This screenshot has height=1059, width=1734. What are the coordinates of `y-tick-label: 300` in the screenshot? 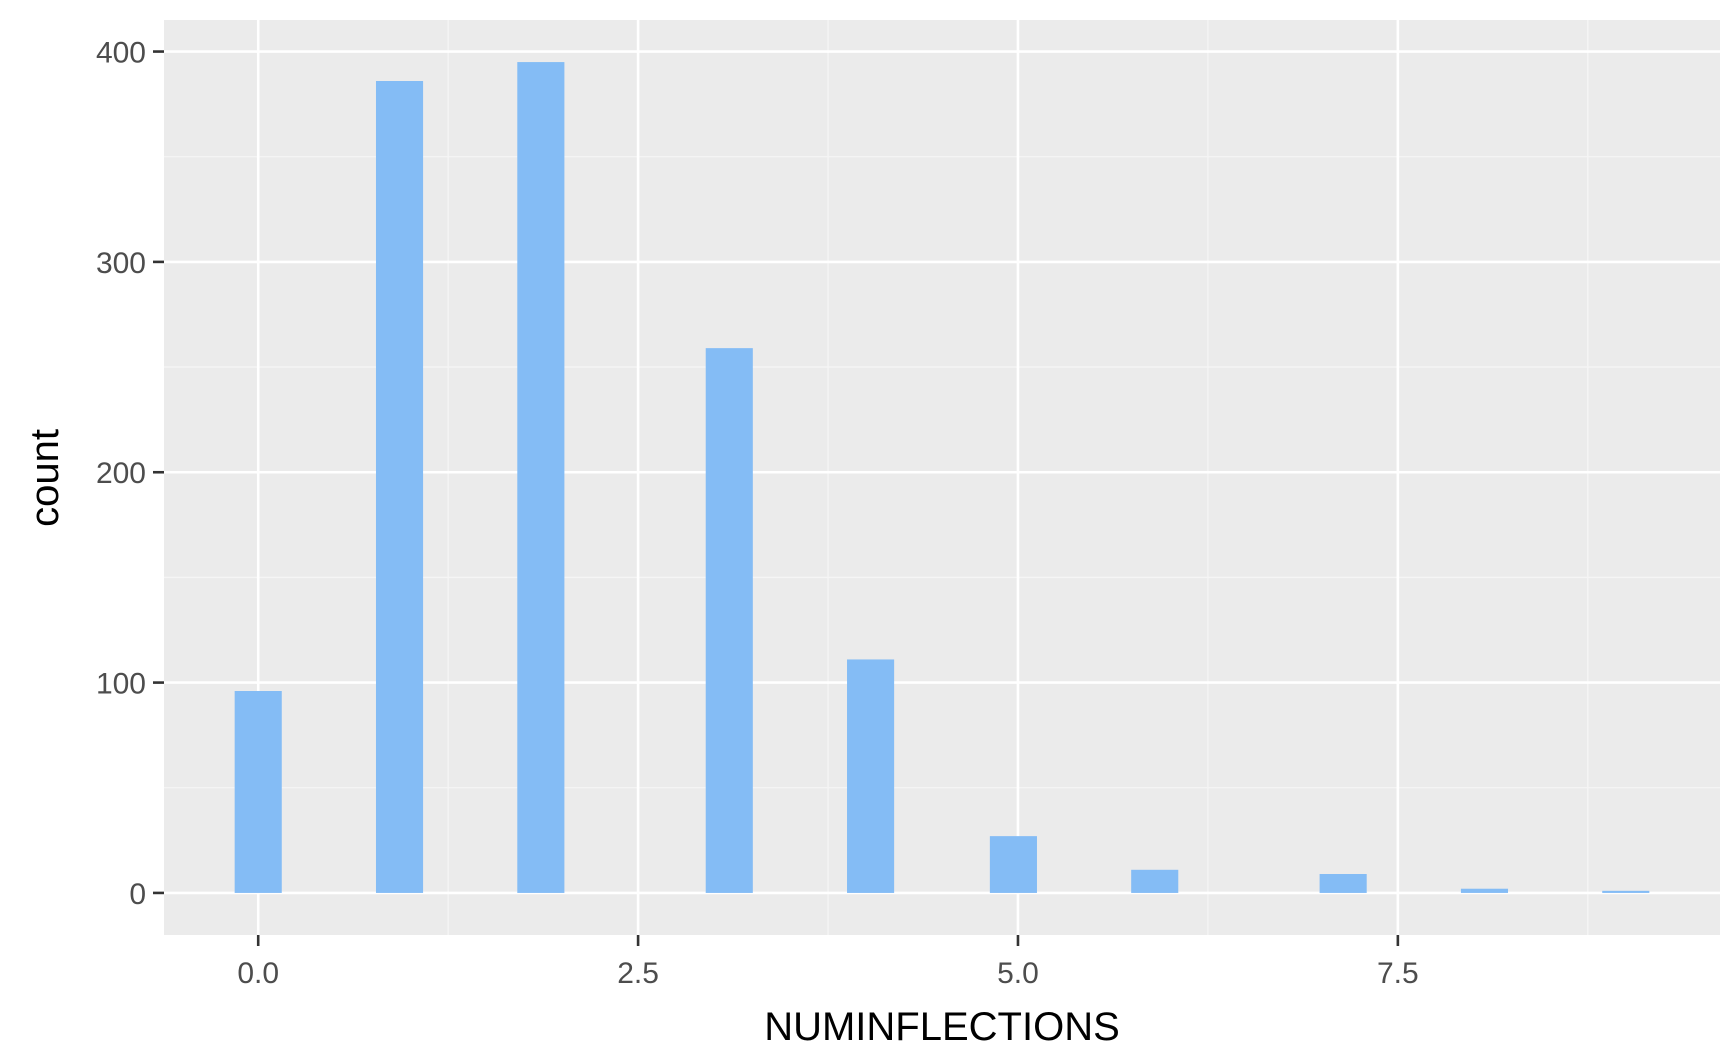 It's located at (121, 263).